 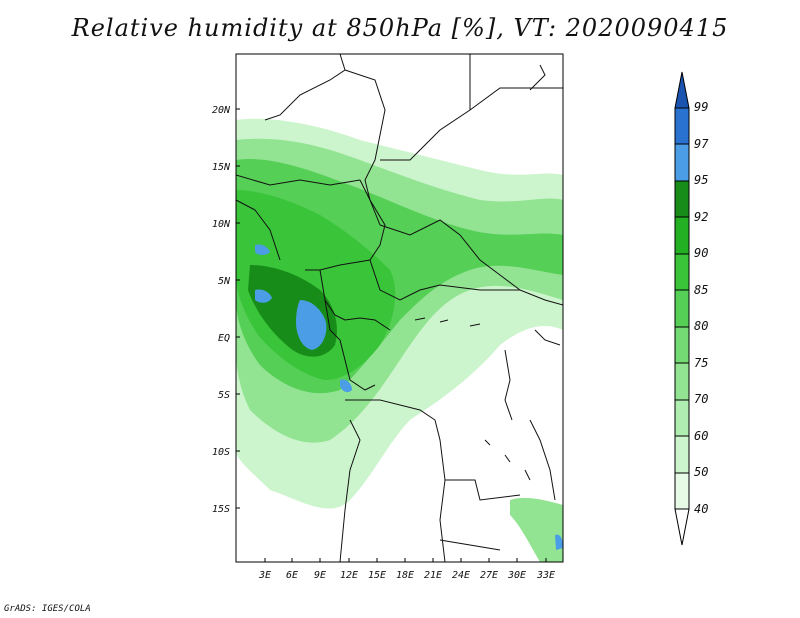 I want to click on lon-label-6e: 6E, so click(x=292, y=575).